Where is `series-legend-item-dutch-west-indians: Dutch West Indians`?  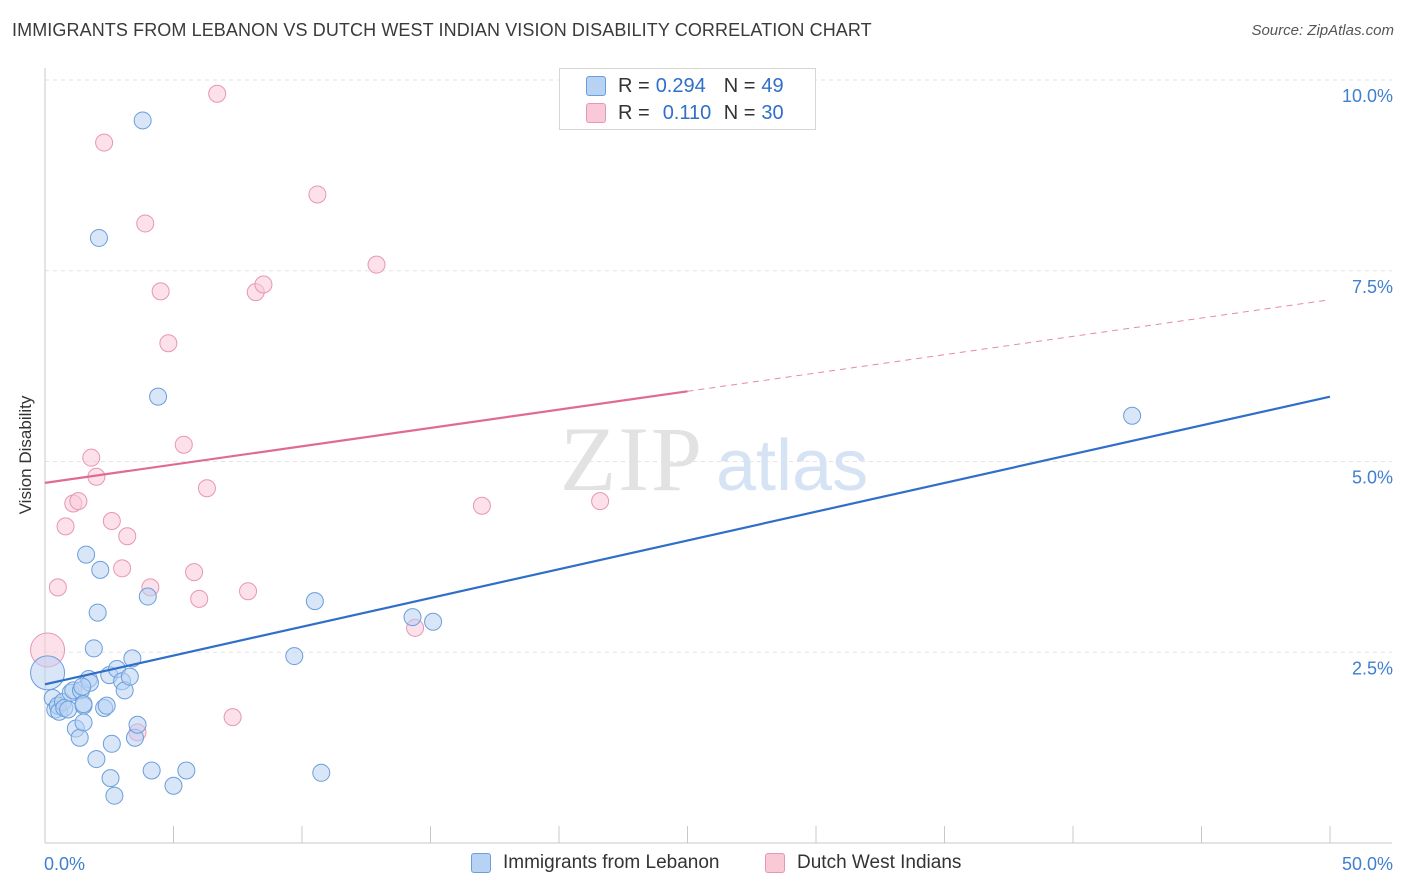 series-legend-item-dutch-west-indians: Dutch West Indians is located at coordinates (863, 863).